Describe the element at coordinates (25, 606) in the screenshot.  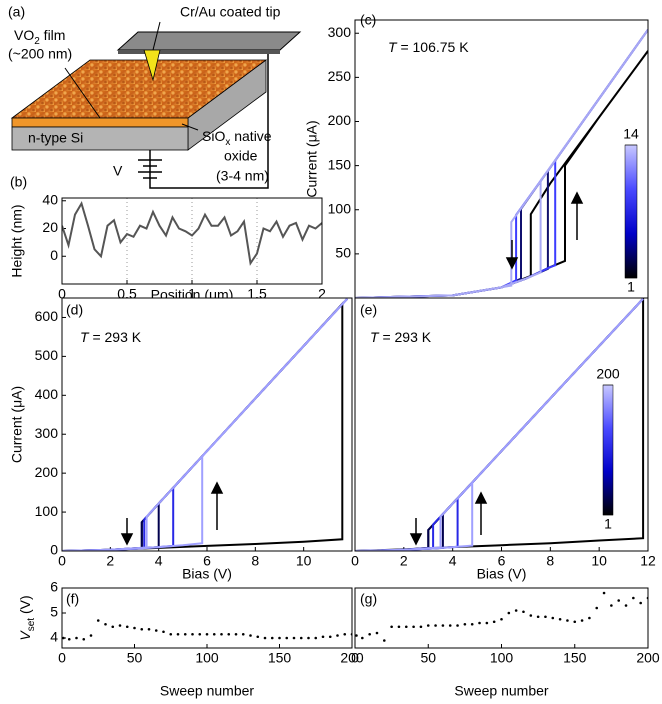
I see `ylabel-part: (V)` at that location.